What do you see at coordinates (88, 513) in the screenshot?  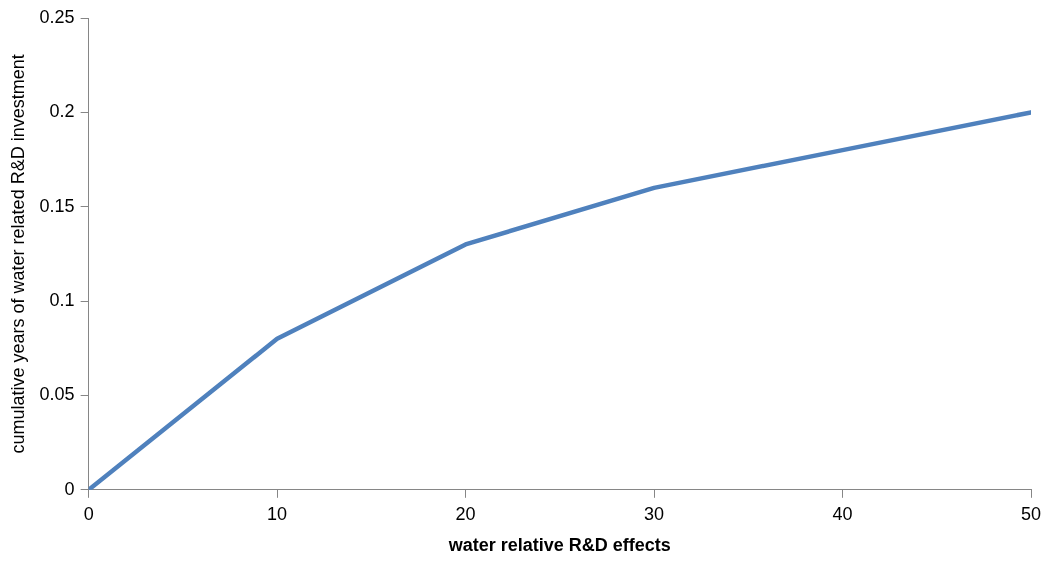 I see `x-tick-label: 0` at bounding box center [88, 513].